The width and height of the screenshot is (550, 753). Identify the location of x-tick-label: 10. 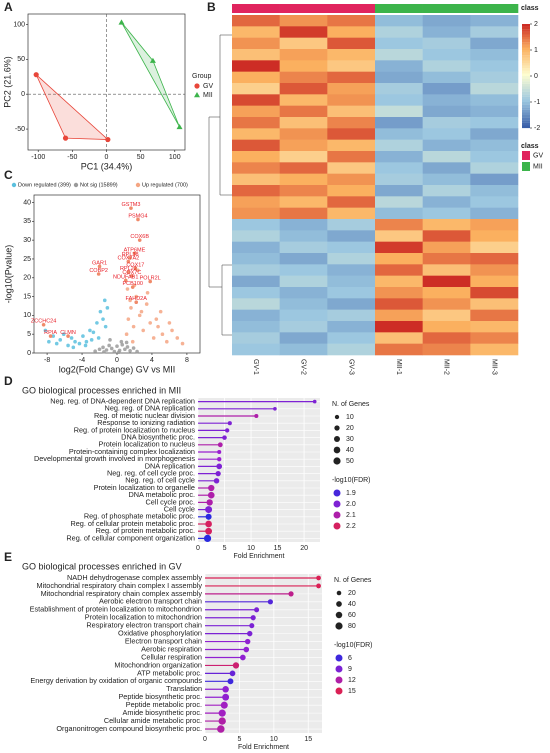
(274, 739).